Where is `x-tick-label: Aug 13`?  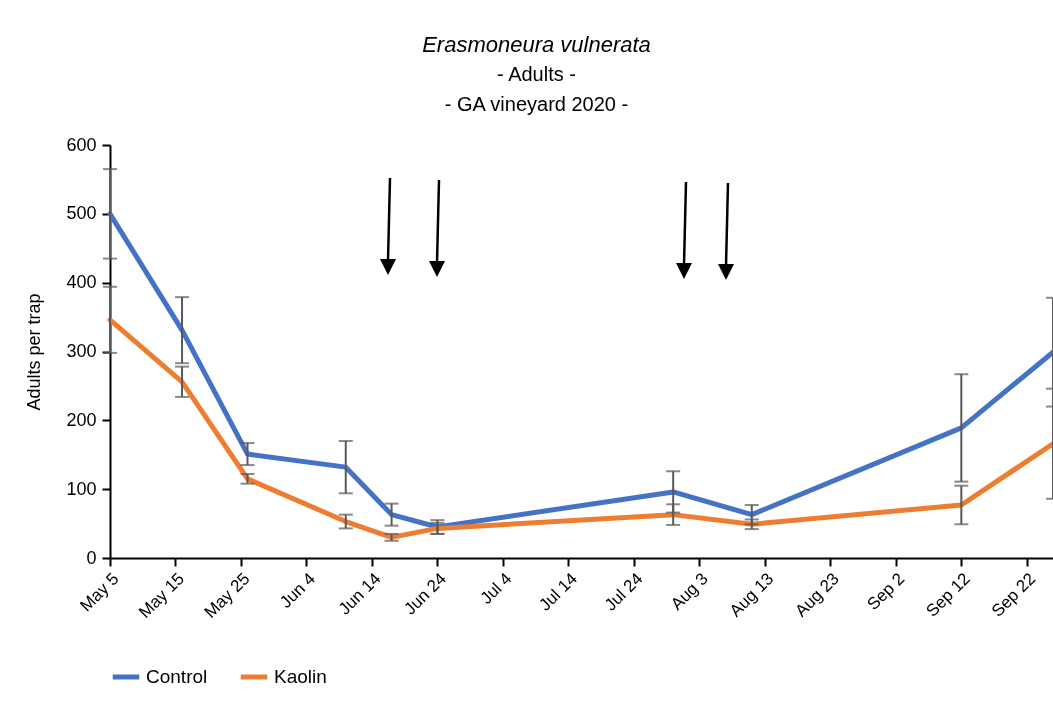 x-tick-label: Aug 13 is located at coordinates (751, 595).